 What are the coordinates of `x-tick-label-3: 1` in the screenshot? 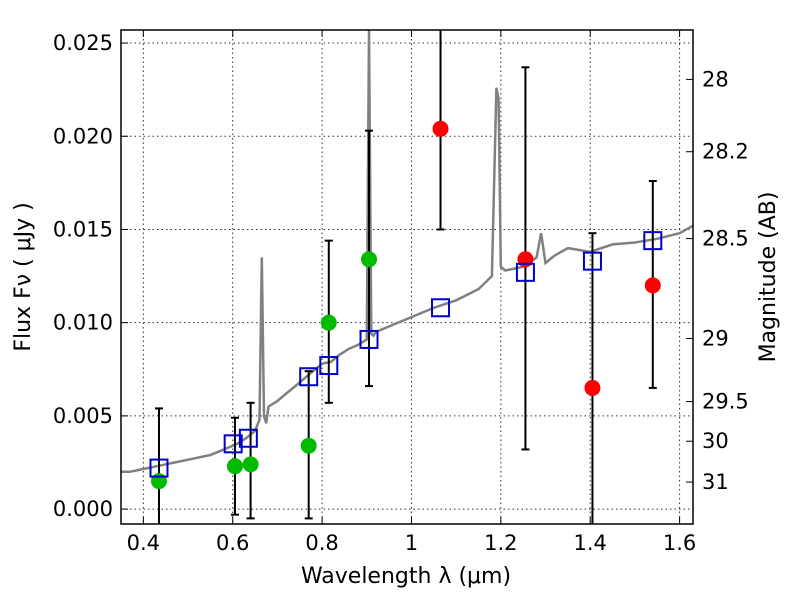 It's located at (411, 543).